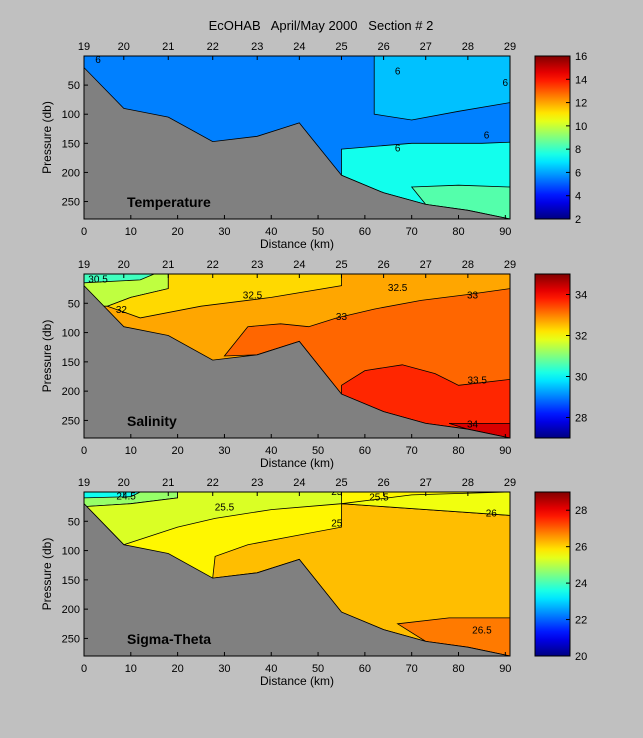 The height and width of the screenshot is (738, 643). What do you see at coordinates (477, 380) in the screenshot?
I see `contour-label: 33.5` at bounding box center [477, 380].